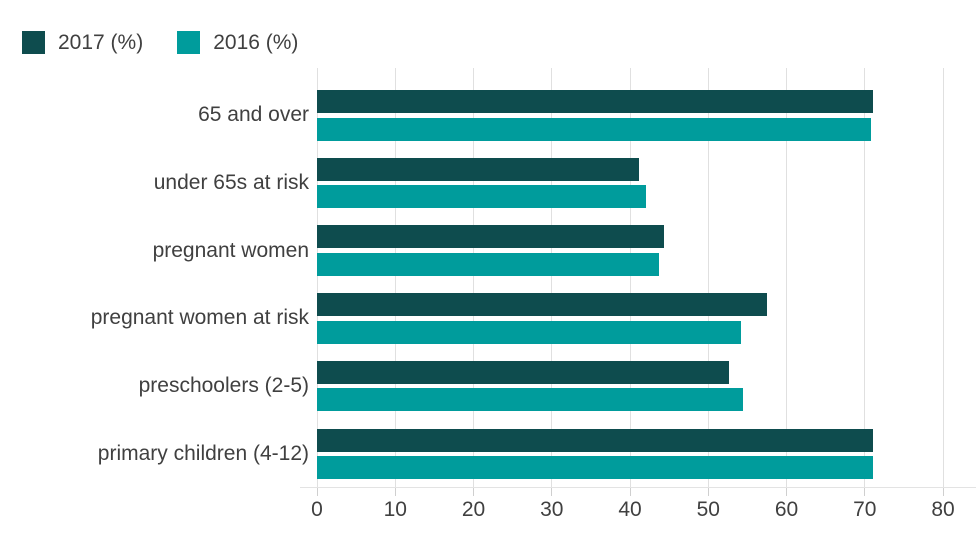 The width and height of the screenshot is (976, 549). What do you see at coordinates (786, 509) in the screenshot?
I see `x-tick-label-60: 60` at bounding box center [786, 509].